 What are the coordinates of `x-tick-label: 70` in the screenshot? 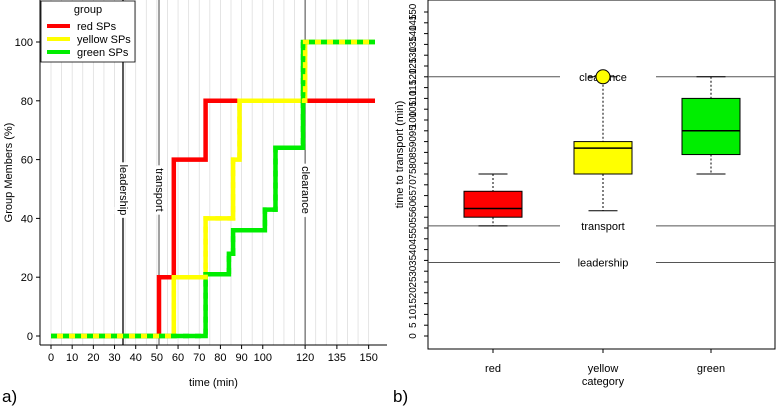 It's located at (199, 358).